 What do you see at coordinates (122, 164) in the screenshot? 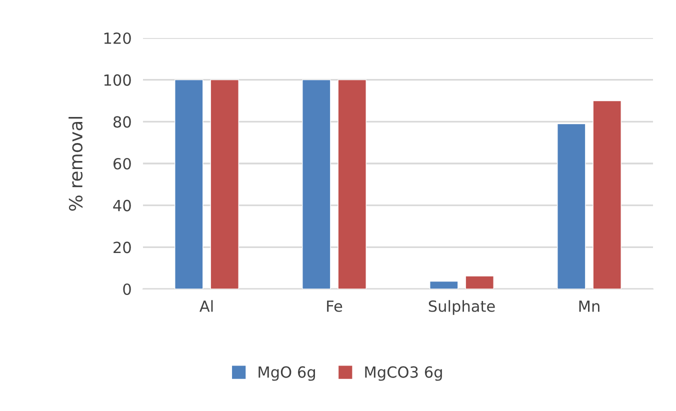
I see `y-tick-label: 60` at bounding box center [122, 164].